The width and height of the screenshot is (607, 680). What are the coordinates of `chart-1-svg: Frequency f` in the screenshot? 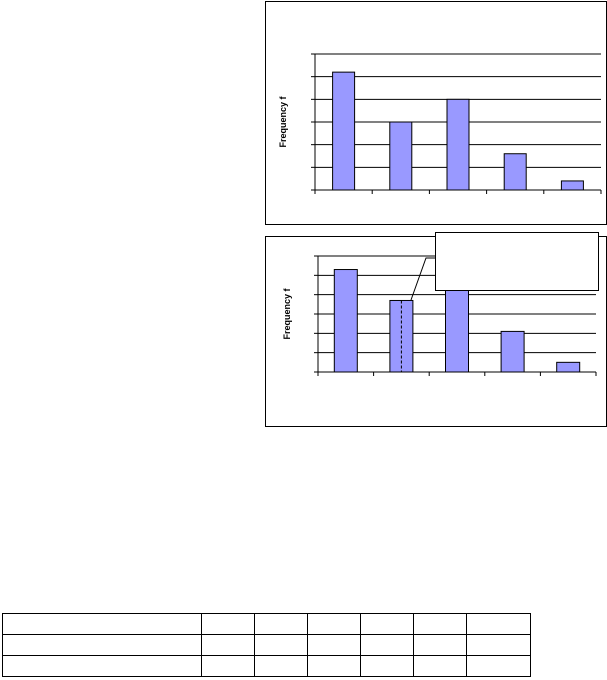 It's located at (440, 123).